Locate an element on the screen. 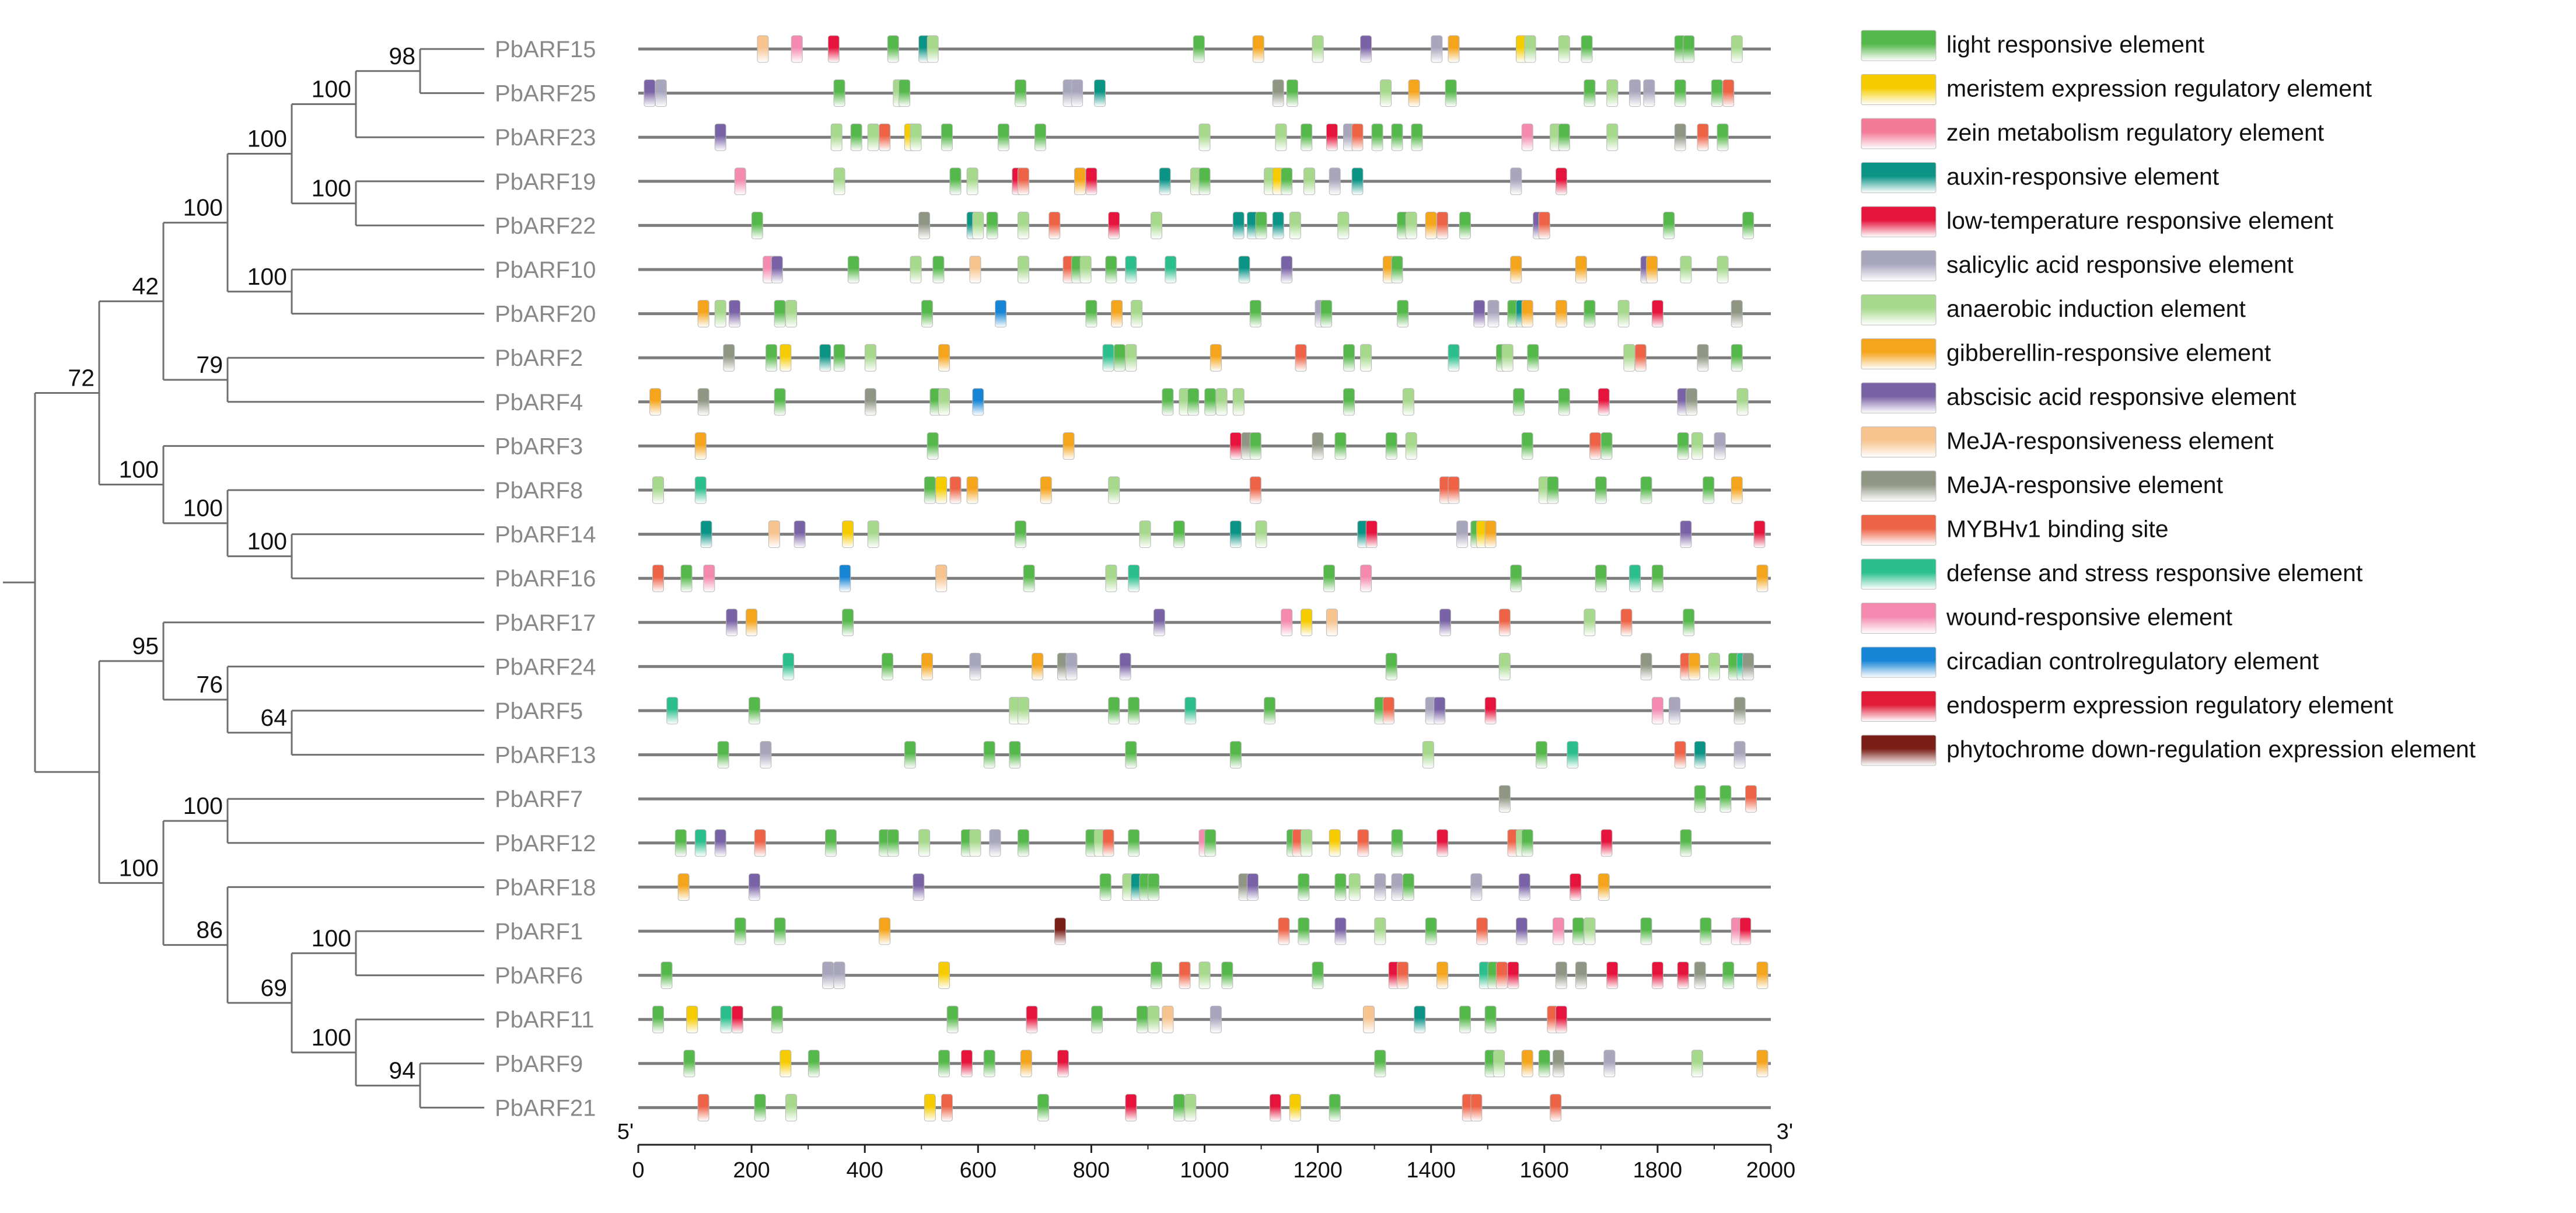 This screenshot has height=1213, width=2576. legend-swatch-zein is located at coordinates (1899, 133).